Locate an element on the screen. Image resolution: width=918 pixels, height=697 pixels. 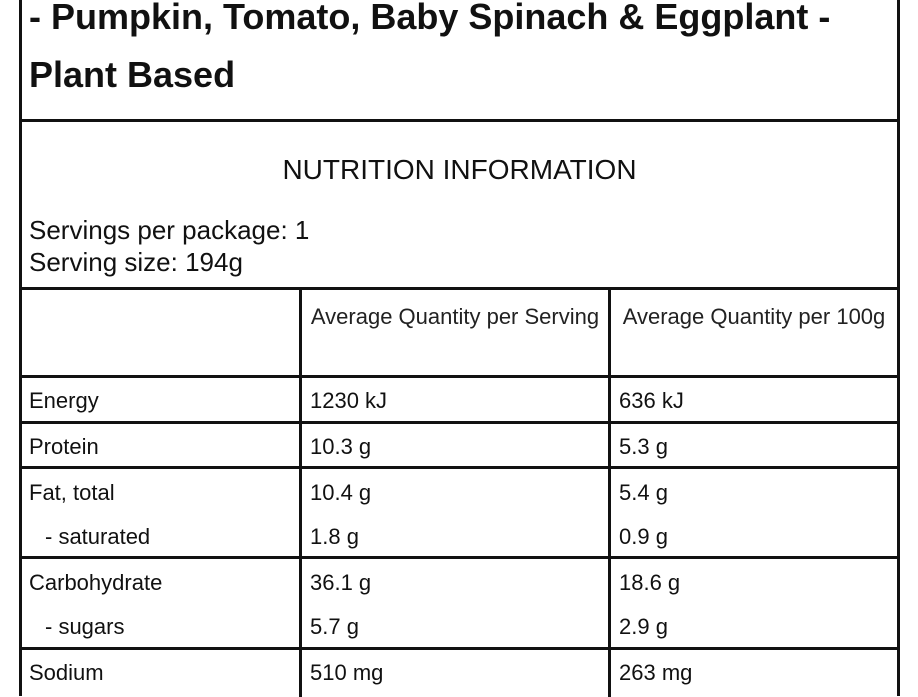
nutrient-name: Carbohydrate is located at coordinates (96, 582).